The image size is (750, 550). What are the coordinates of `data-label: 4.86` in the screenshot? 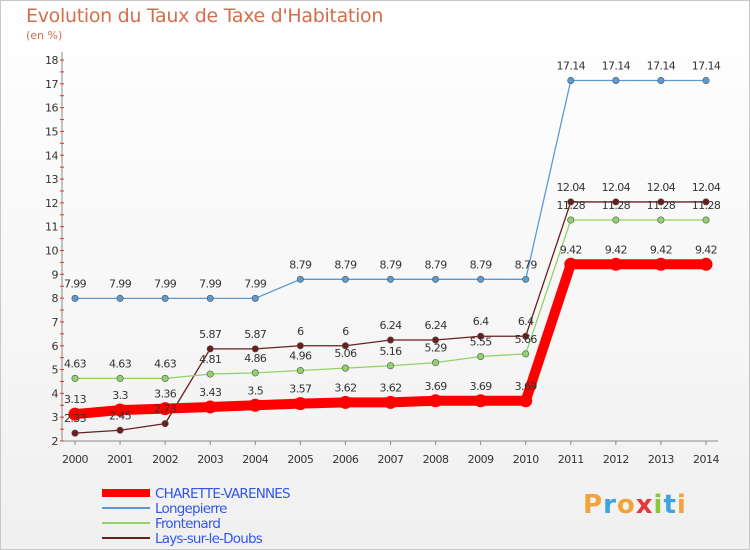 It's located at (255, 358).